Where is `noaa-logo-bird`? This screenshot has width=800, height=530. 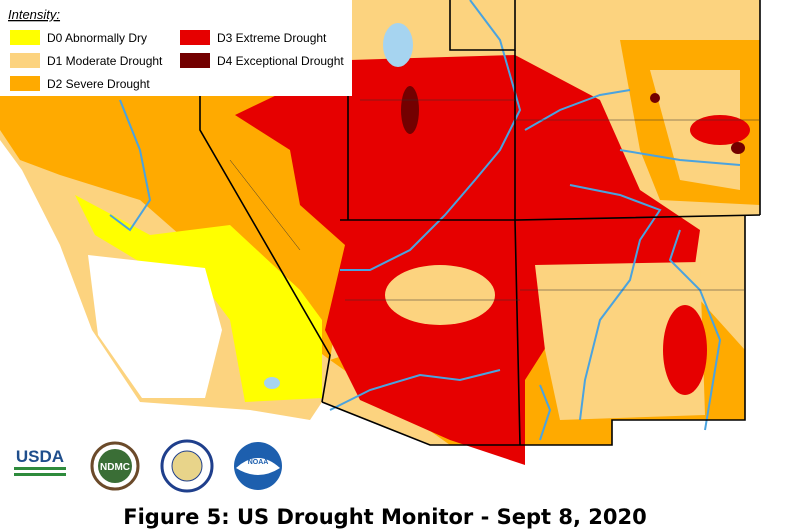 noaa-logo-bird is located at coordinates (258, 466).